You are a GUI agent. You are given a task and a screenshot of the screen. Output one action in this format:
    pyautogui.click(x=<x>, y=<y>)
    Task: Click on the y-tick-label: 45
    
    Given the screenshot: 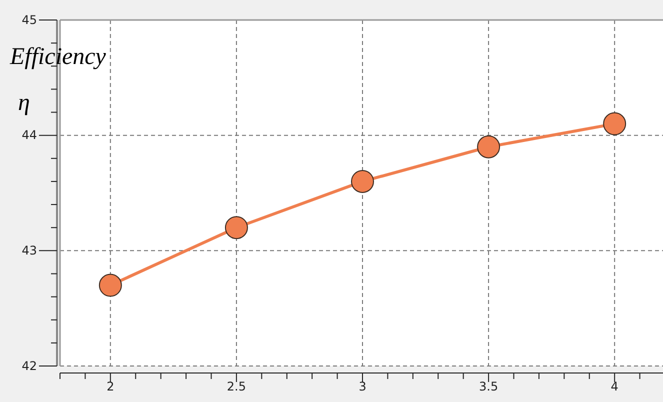 What is the action you would take?
    pyautogui.click(x=29, y=19)
    